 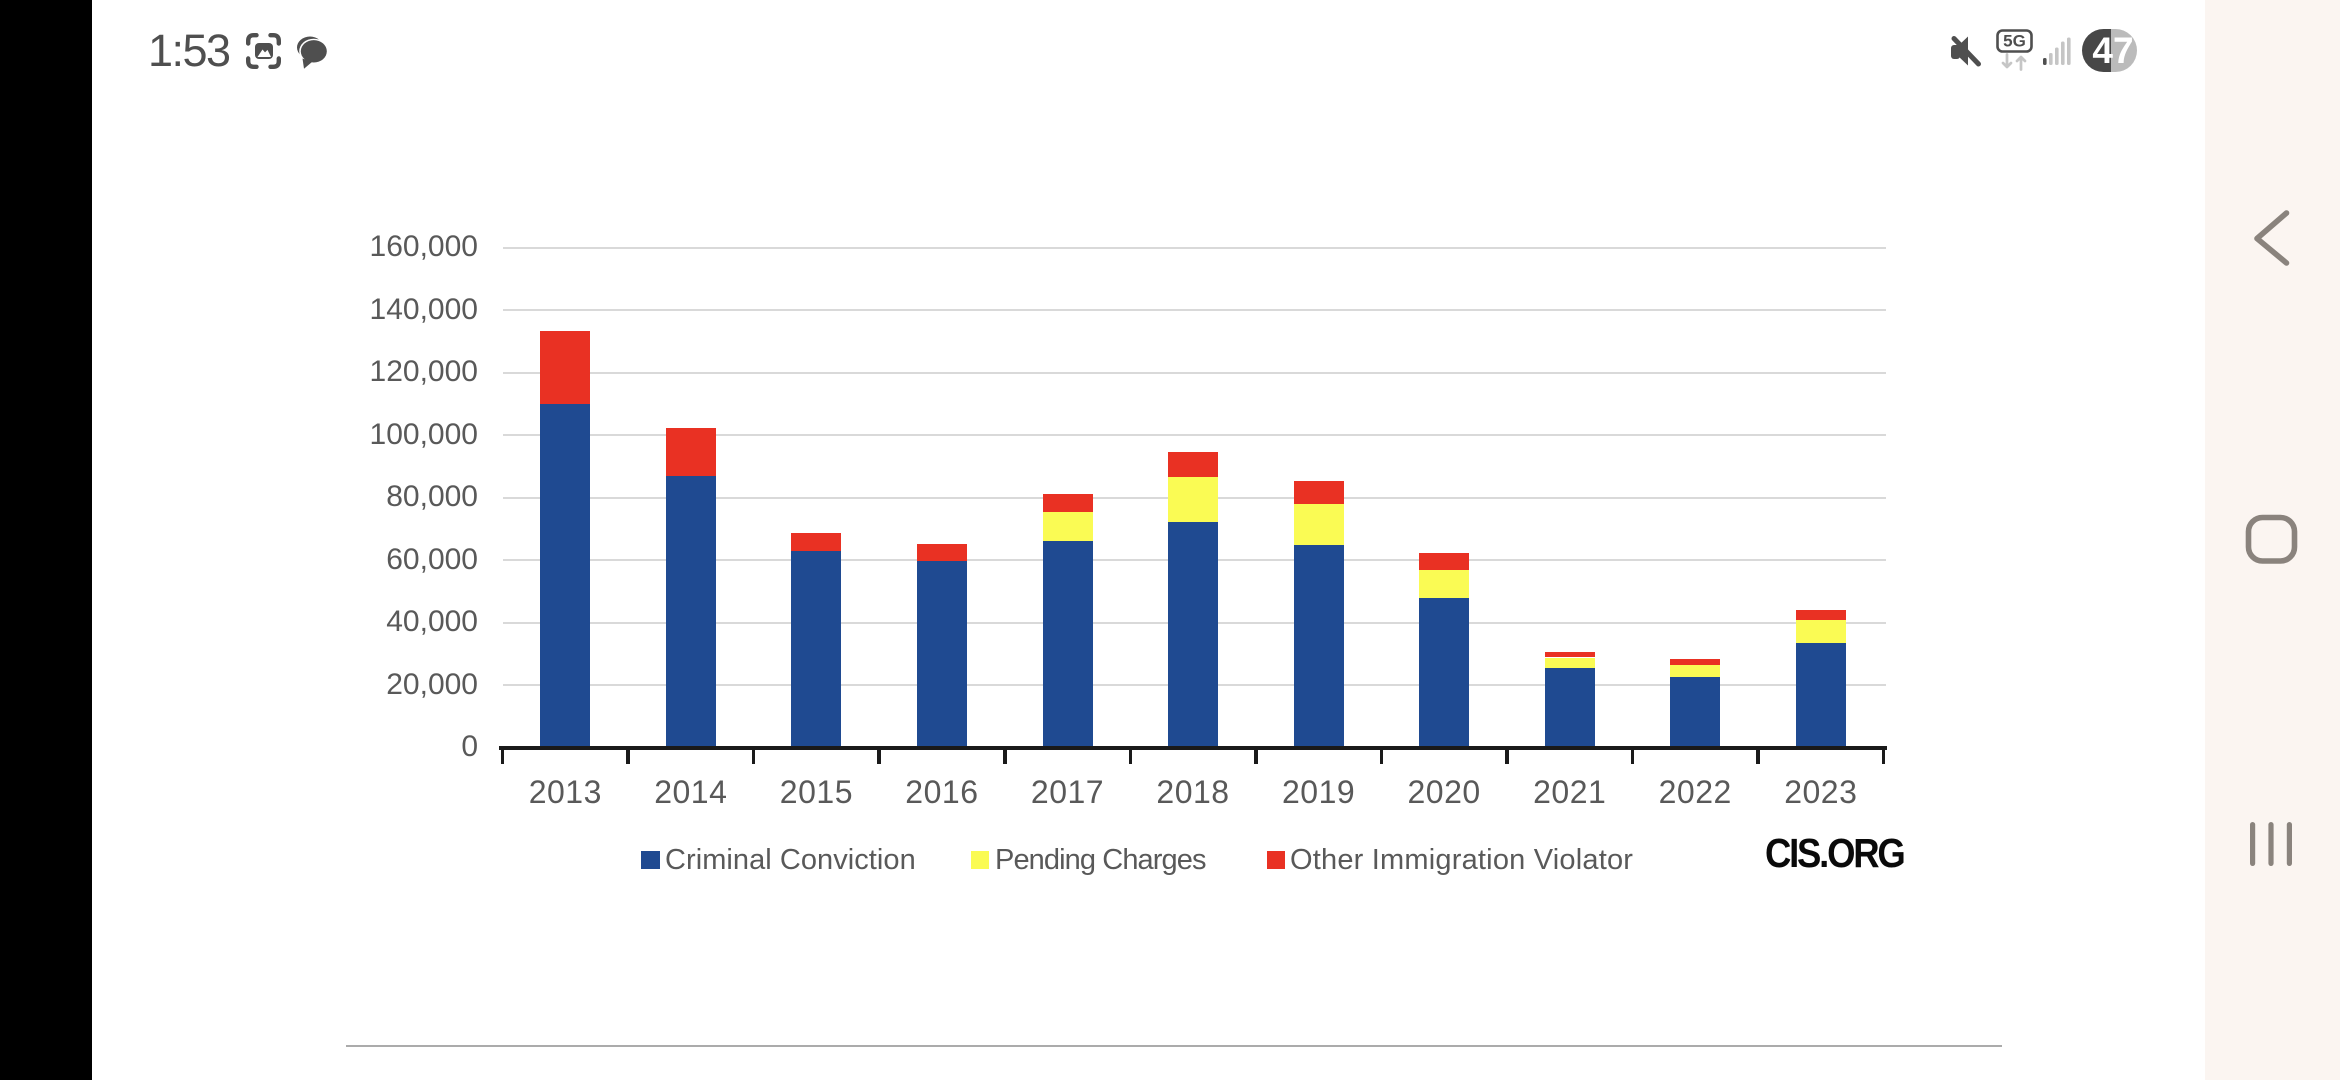 I want to click on svg-text: 5G, so click(x=2014, y=41).